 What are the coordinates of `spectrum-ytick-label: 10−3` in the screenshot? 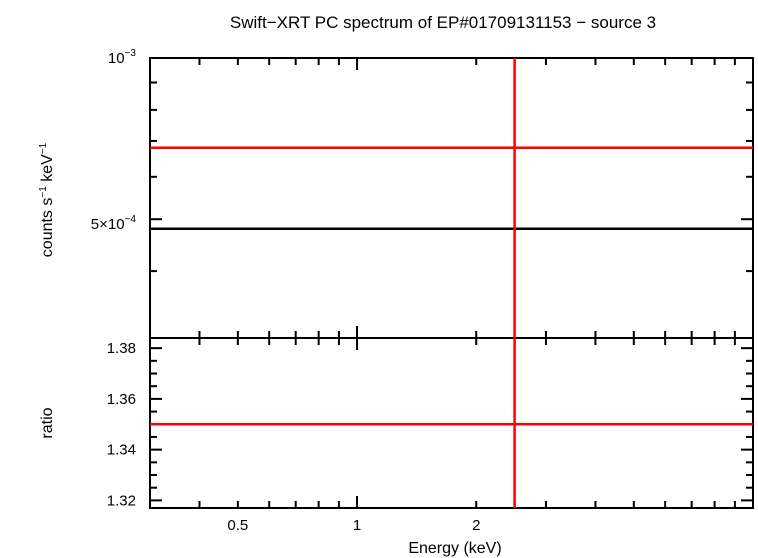 It's located at (122, 57).